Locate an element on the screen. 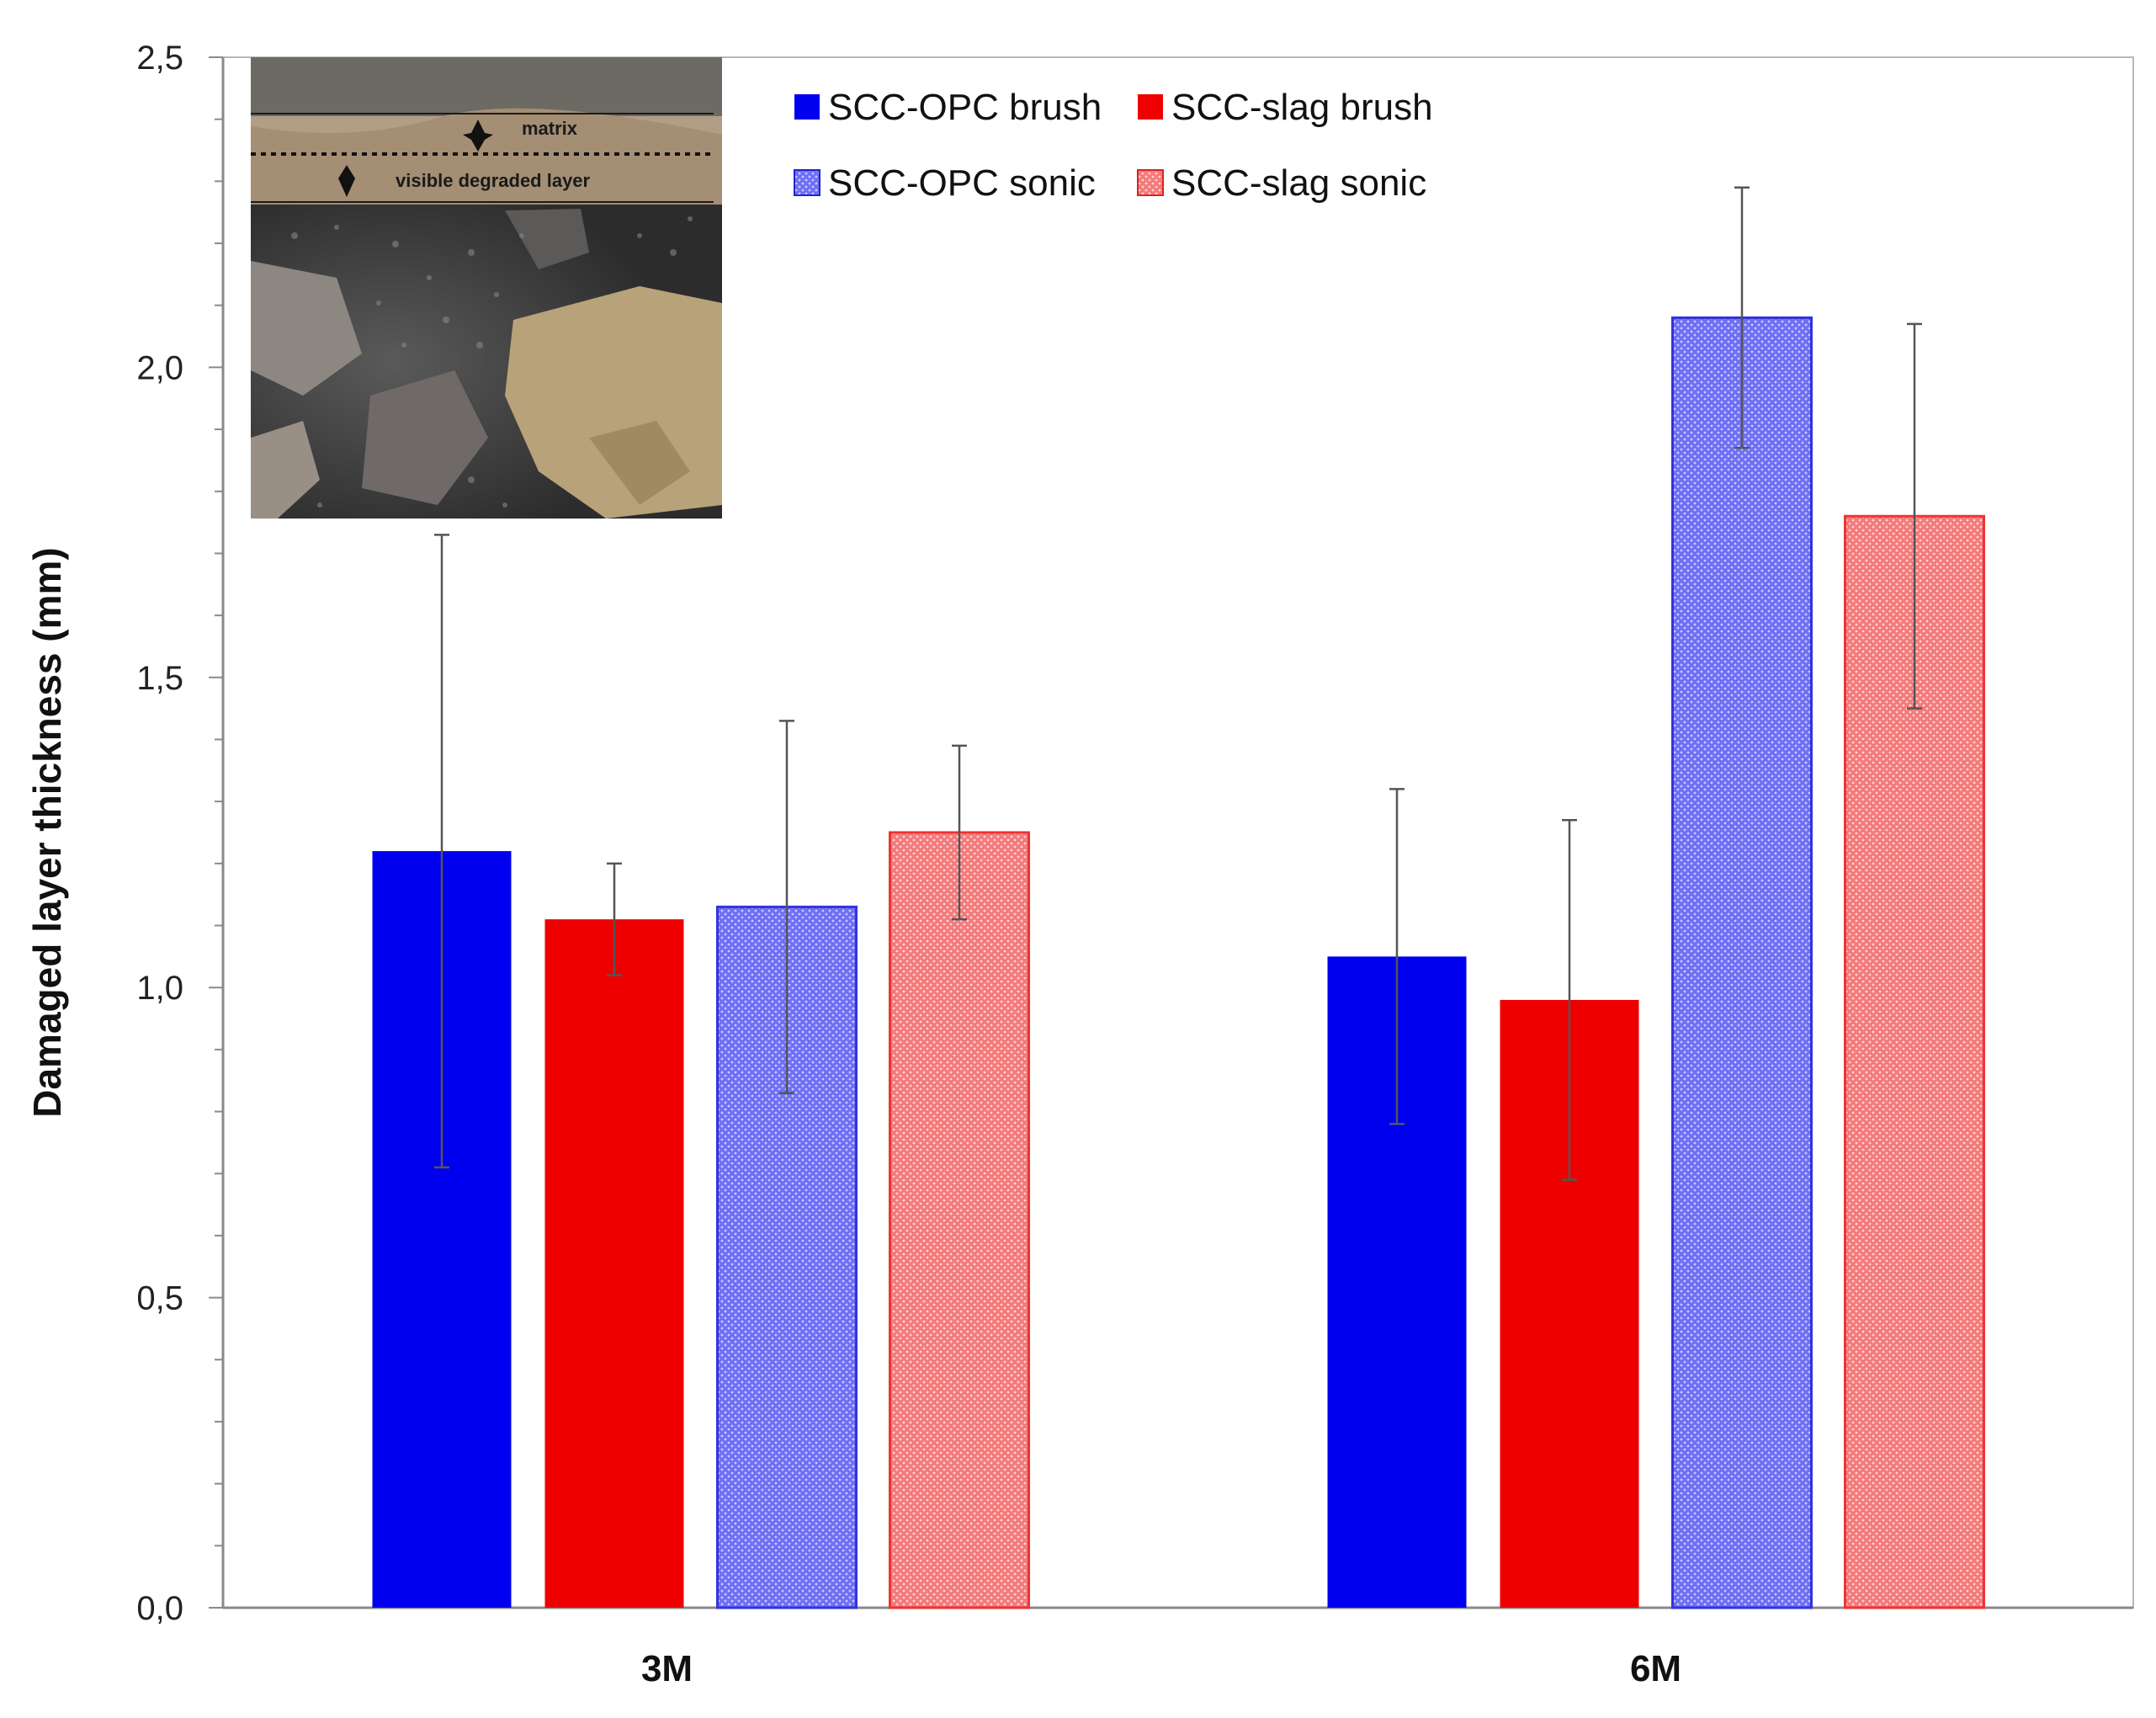 The image size is (2156, 1718). y-tick-label: 1,5 is located at coordinates (159, 678).